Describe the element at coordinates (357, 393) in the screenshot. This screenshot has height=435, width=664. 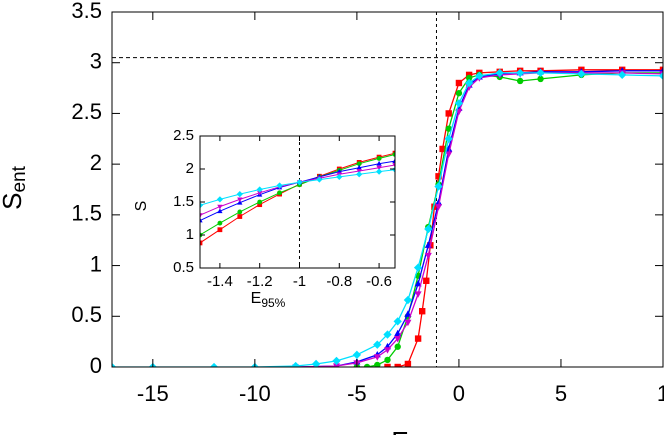
I see `x-tick-label: -5` at that location.